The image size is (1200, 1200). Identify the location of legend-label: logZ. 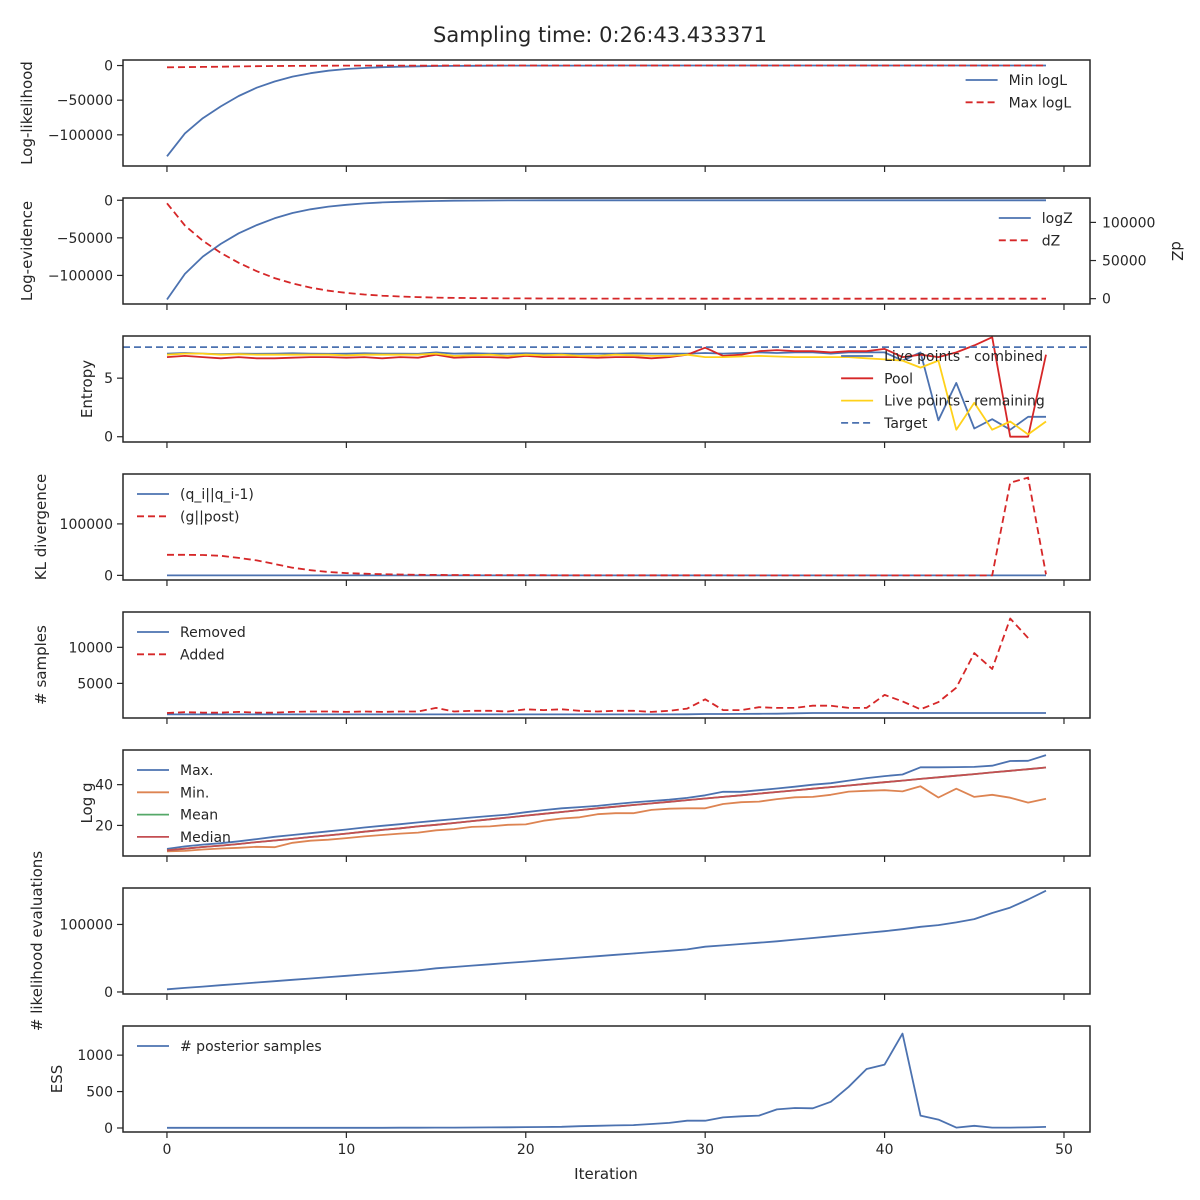
(1057, 219).